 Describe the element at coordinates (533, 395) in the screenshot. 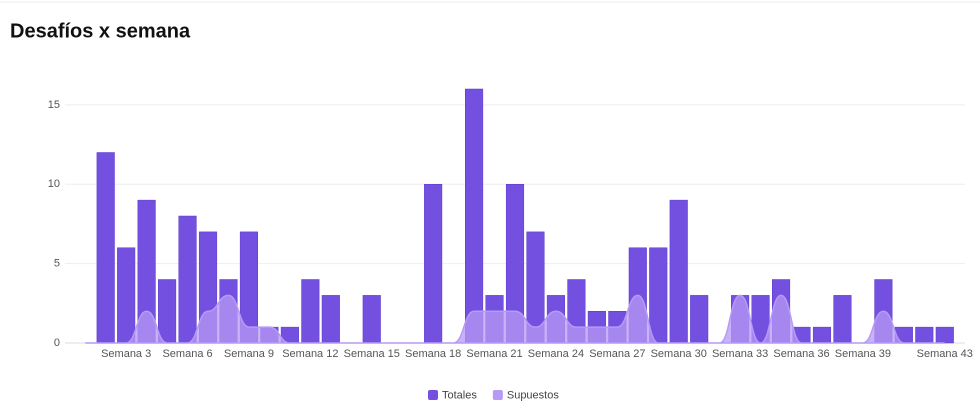

I see `legend-label: Supuestos` at that location.